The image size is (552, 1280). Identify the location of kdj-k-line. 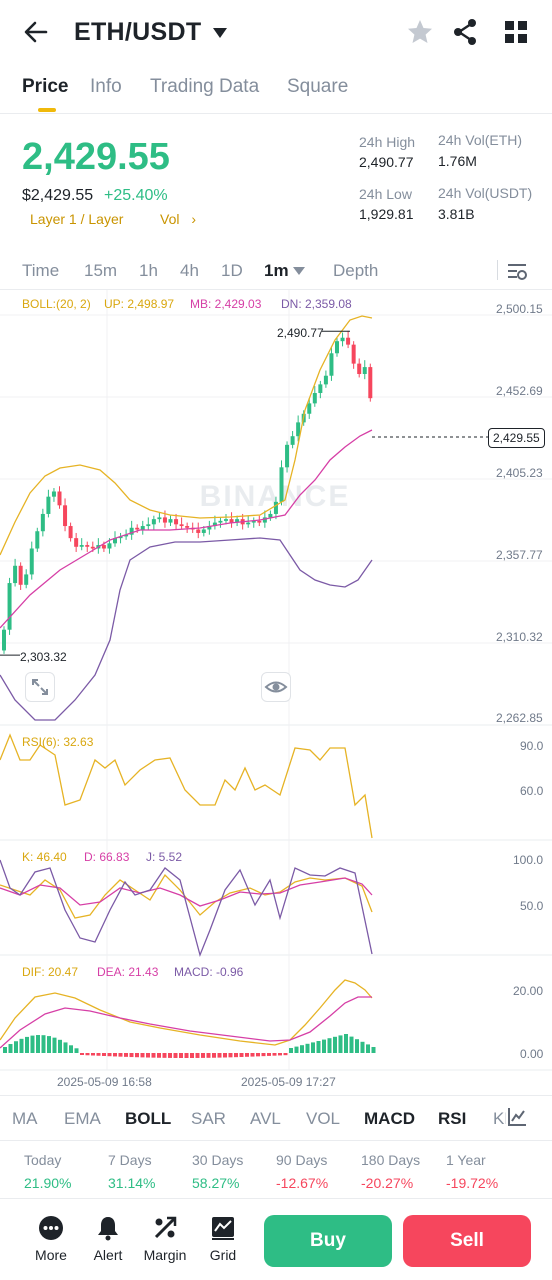
(186, 896).